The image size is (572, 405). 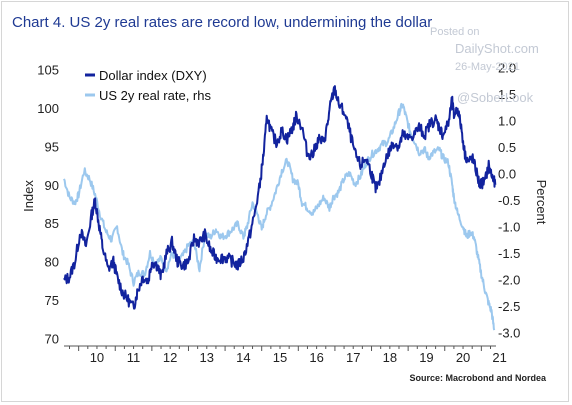 I want to click on x-tick-label: 12, so click(x=170, y=357).